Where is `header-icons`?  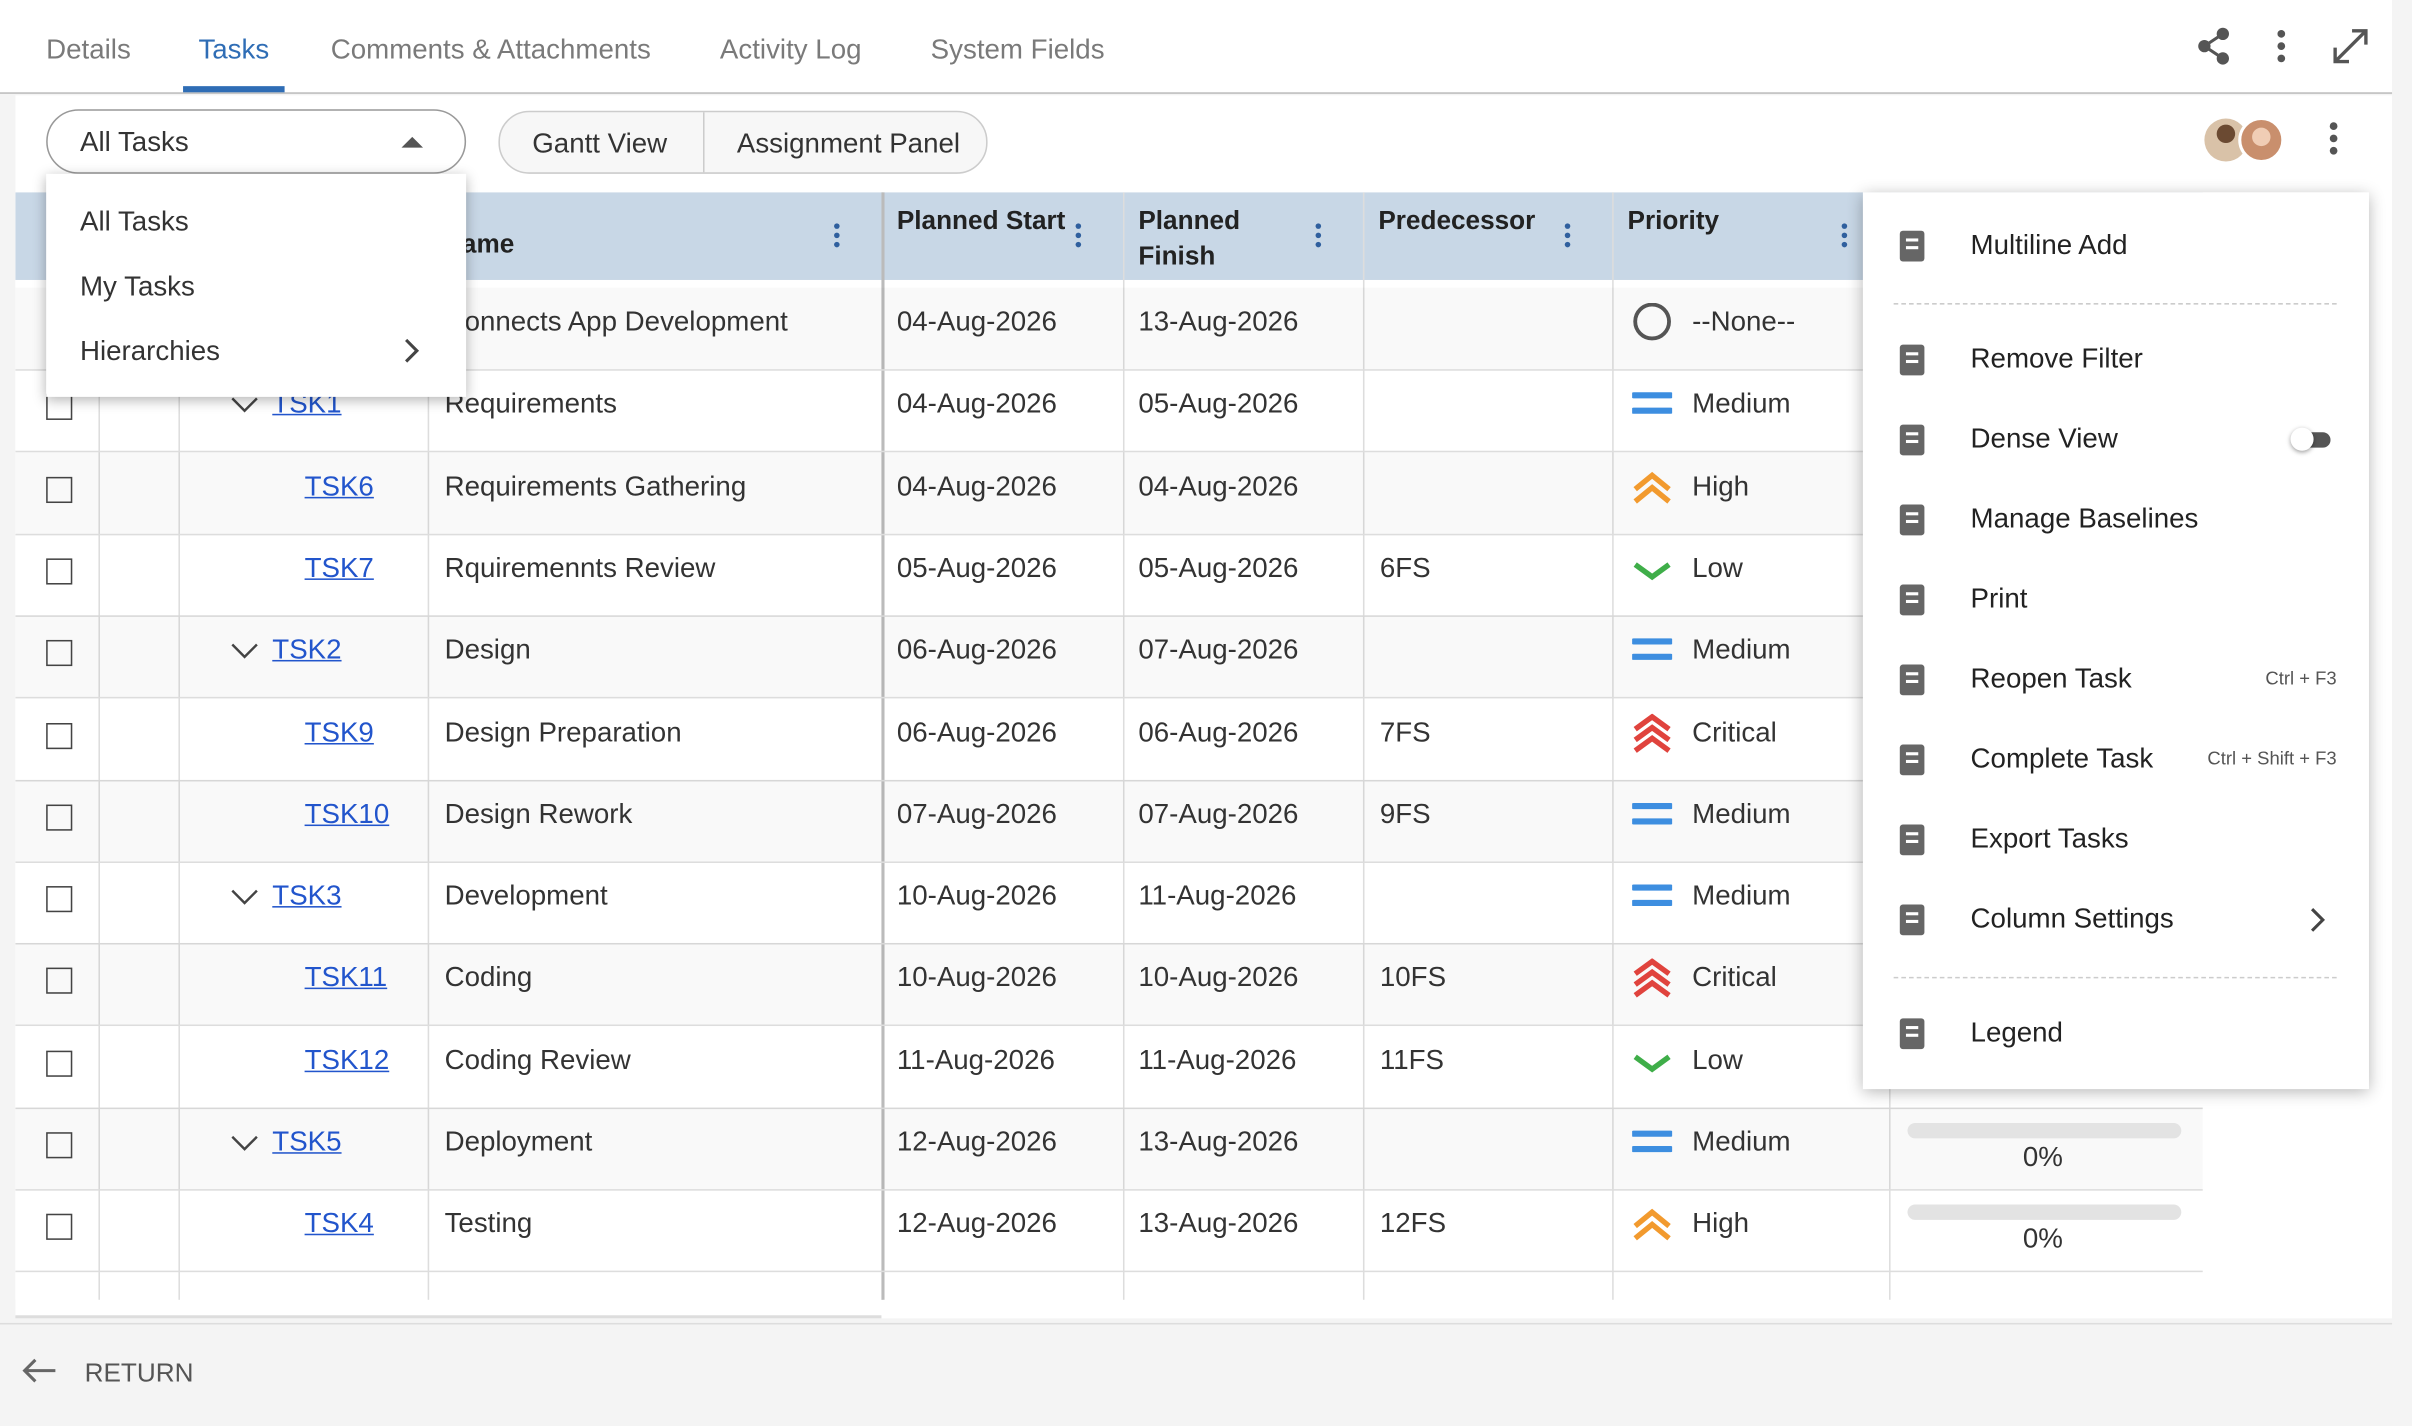
header-icons is located at coordinates (2284, 48).